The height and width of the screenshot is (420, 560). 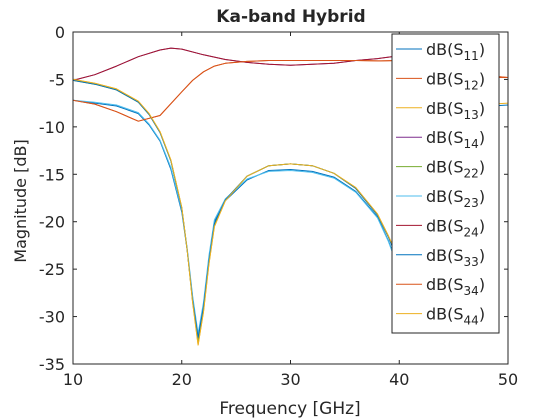 I want to click on legend-label: dB(S11), so click(x=455, y=51).